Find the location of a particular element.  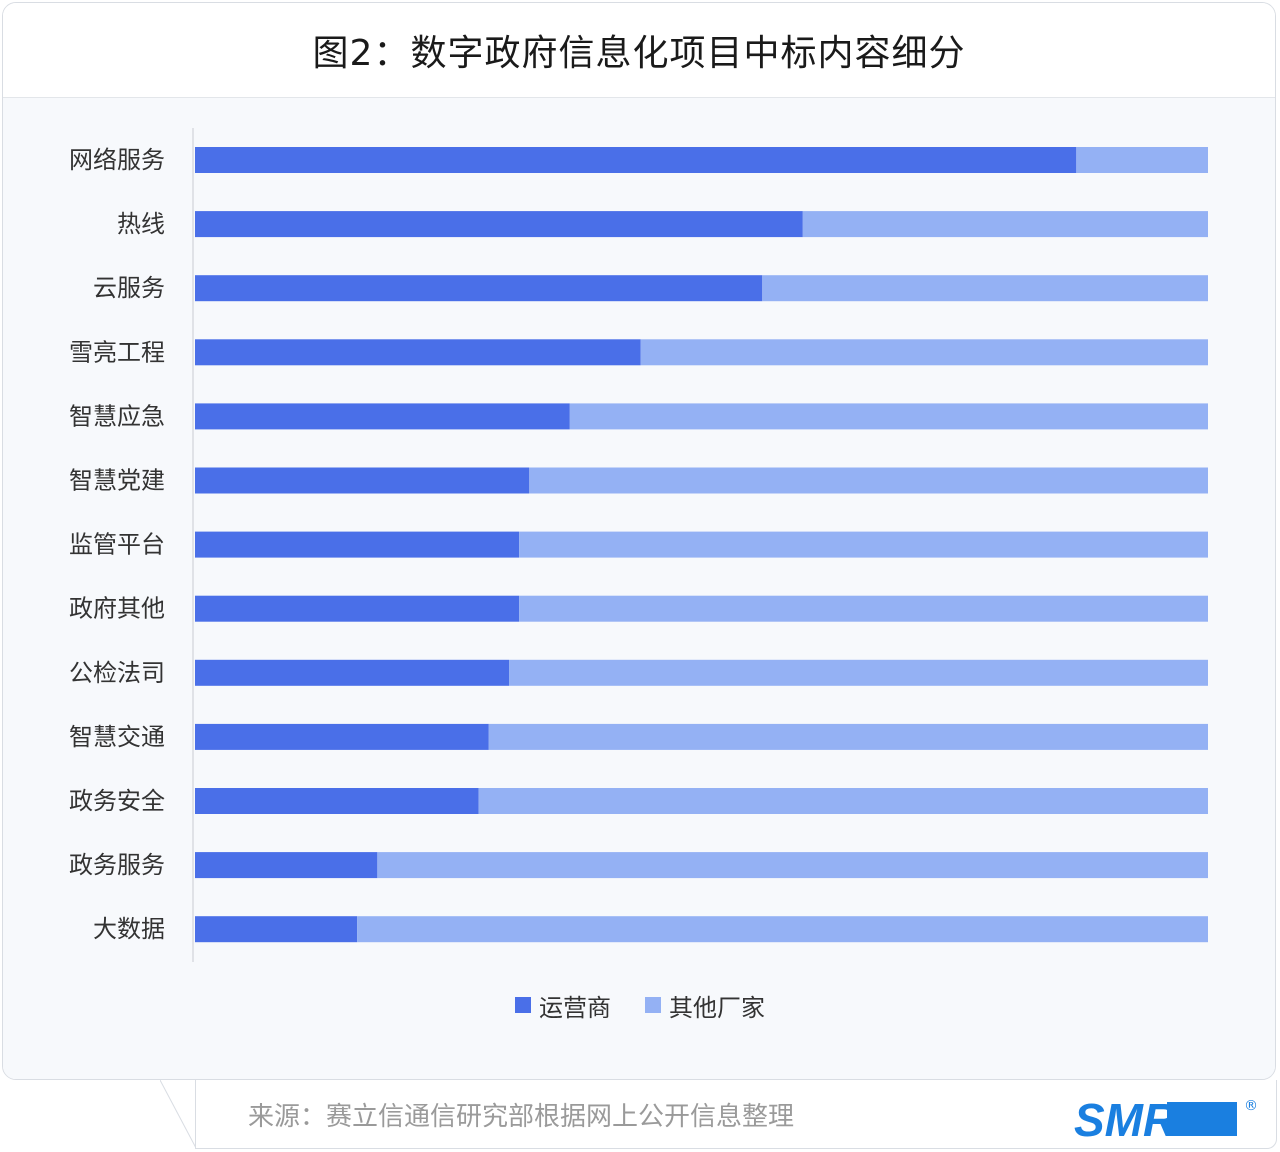

category-label: 热线 is located at coordinates (141, 224).